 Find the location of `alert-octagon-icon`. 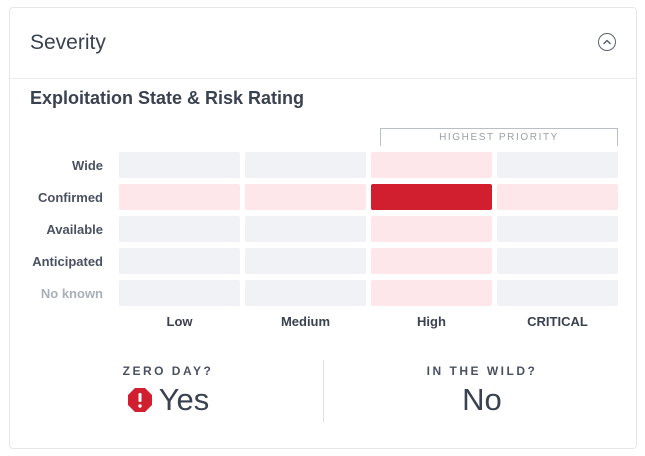

alert-octagon-icon is located at coordinates (139, 400).